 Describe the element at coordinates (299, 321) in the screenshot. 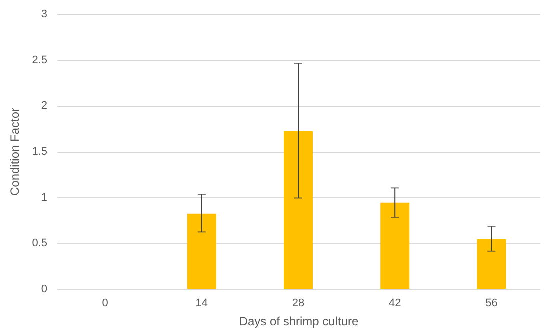

I see `x-axis-title: Days of shrimp culture` at that location.